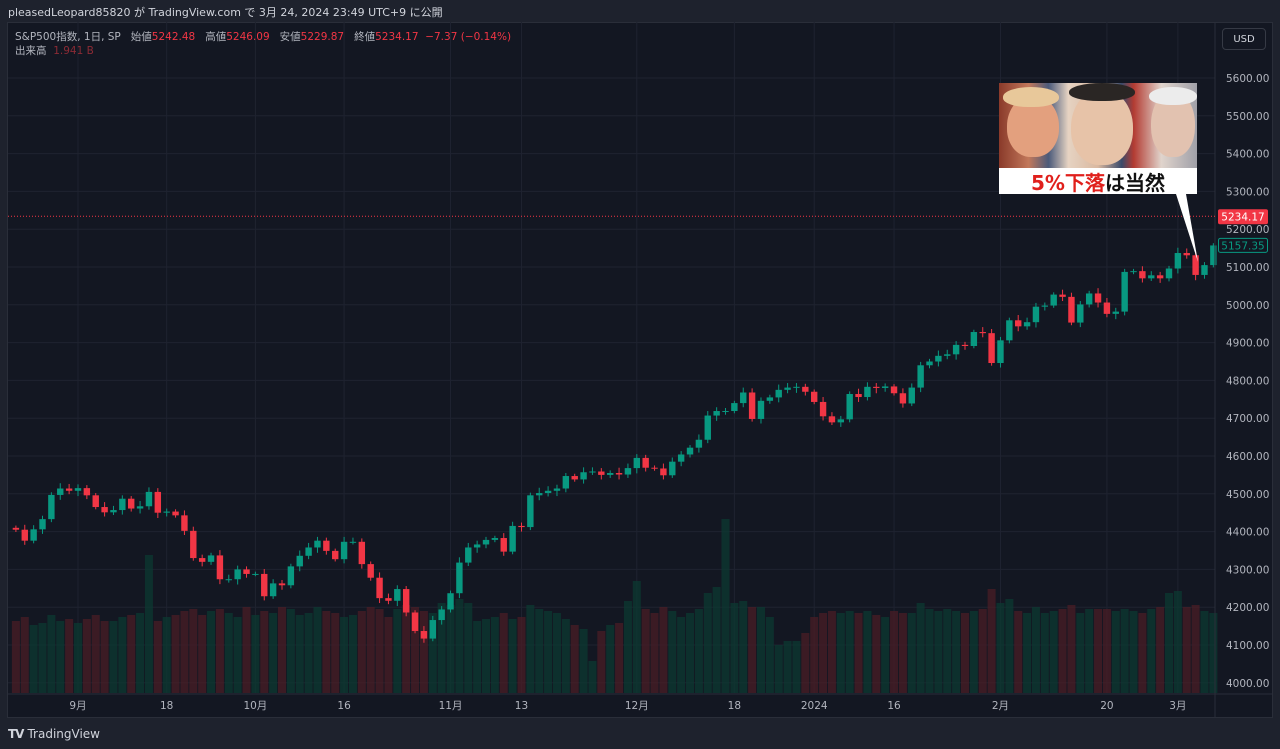 Image resolution: width=1280 pixels, height=749 pixels. What do you see at coordinates (141, 37) in the screenshot?
I see `open-label: 始値` at bounding box center [141, 37].